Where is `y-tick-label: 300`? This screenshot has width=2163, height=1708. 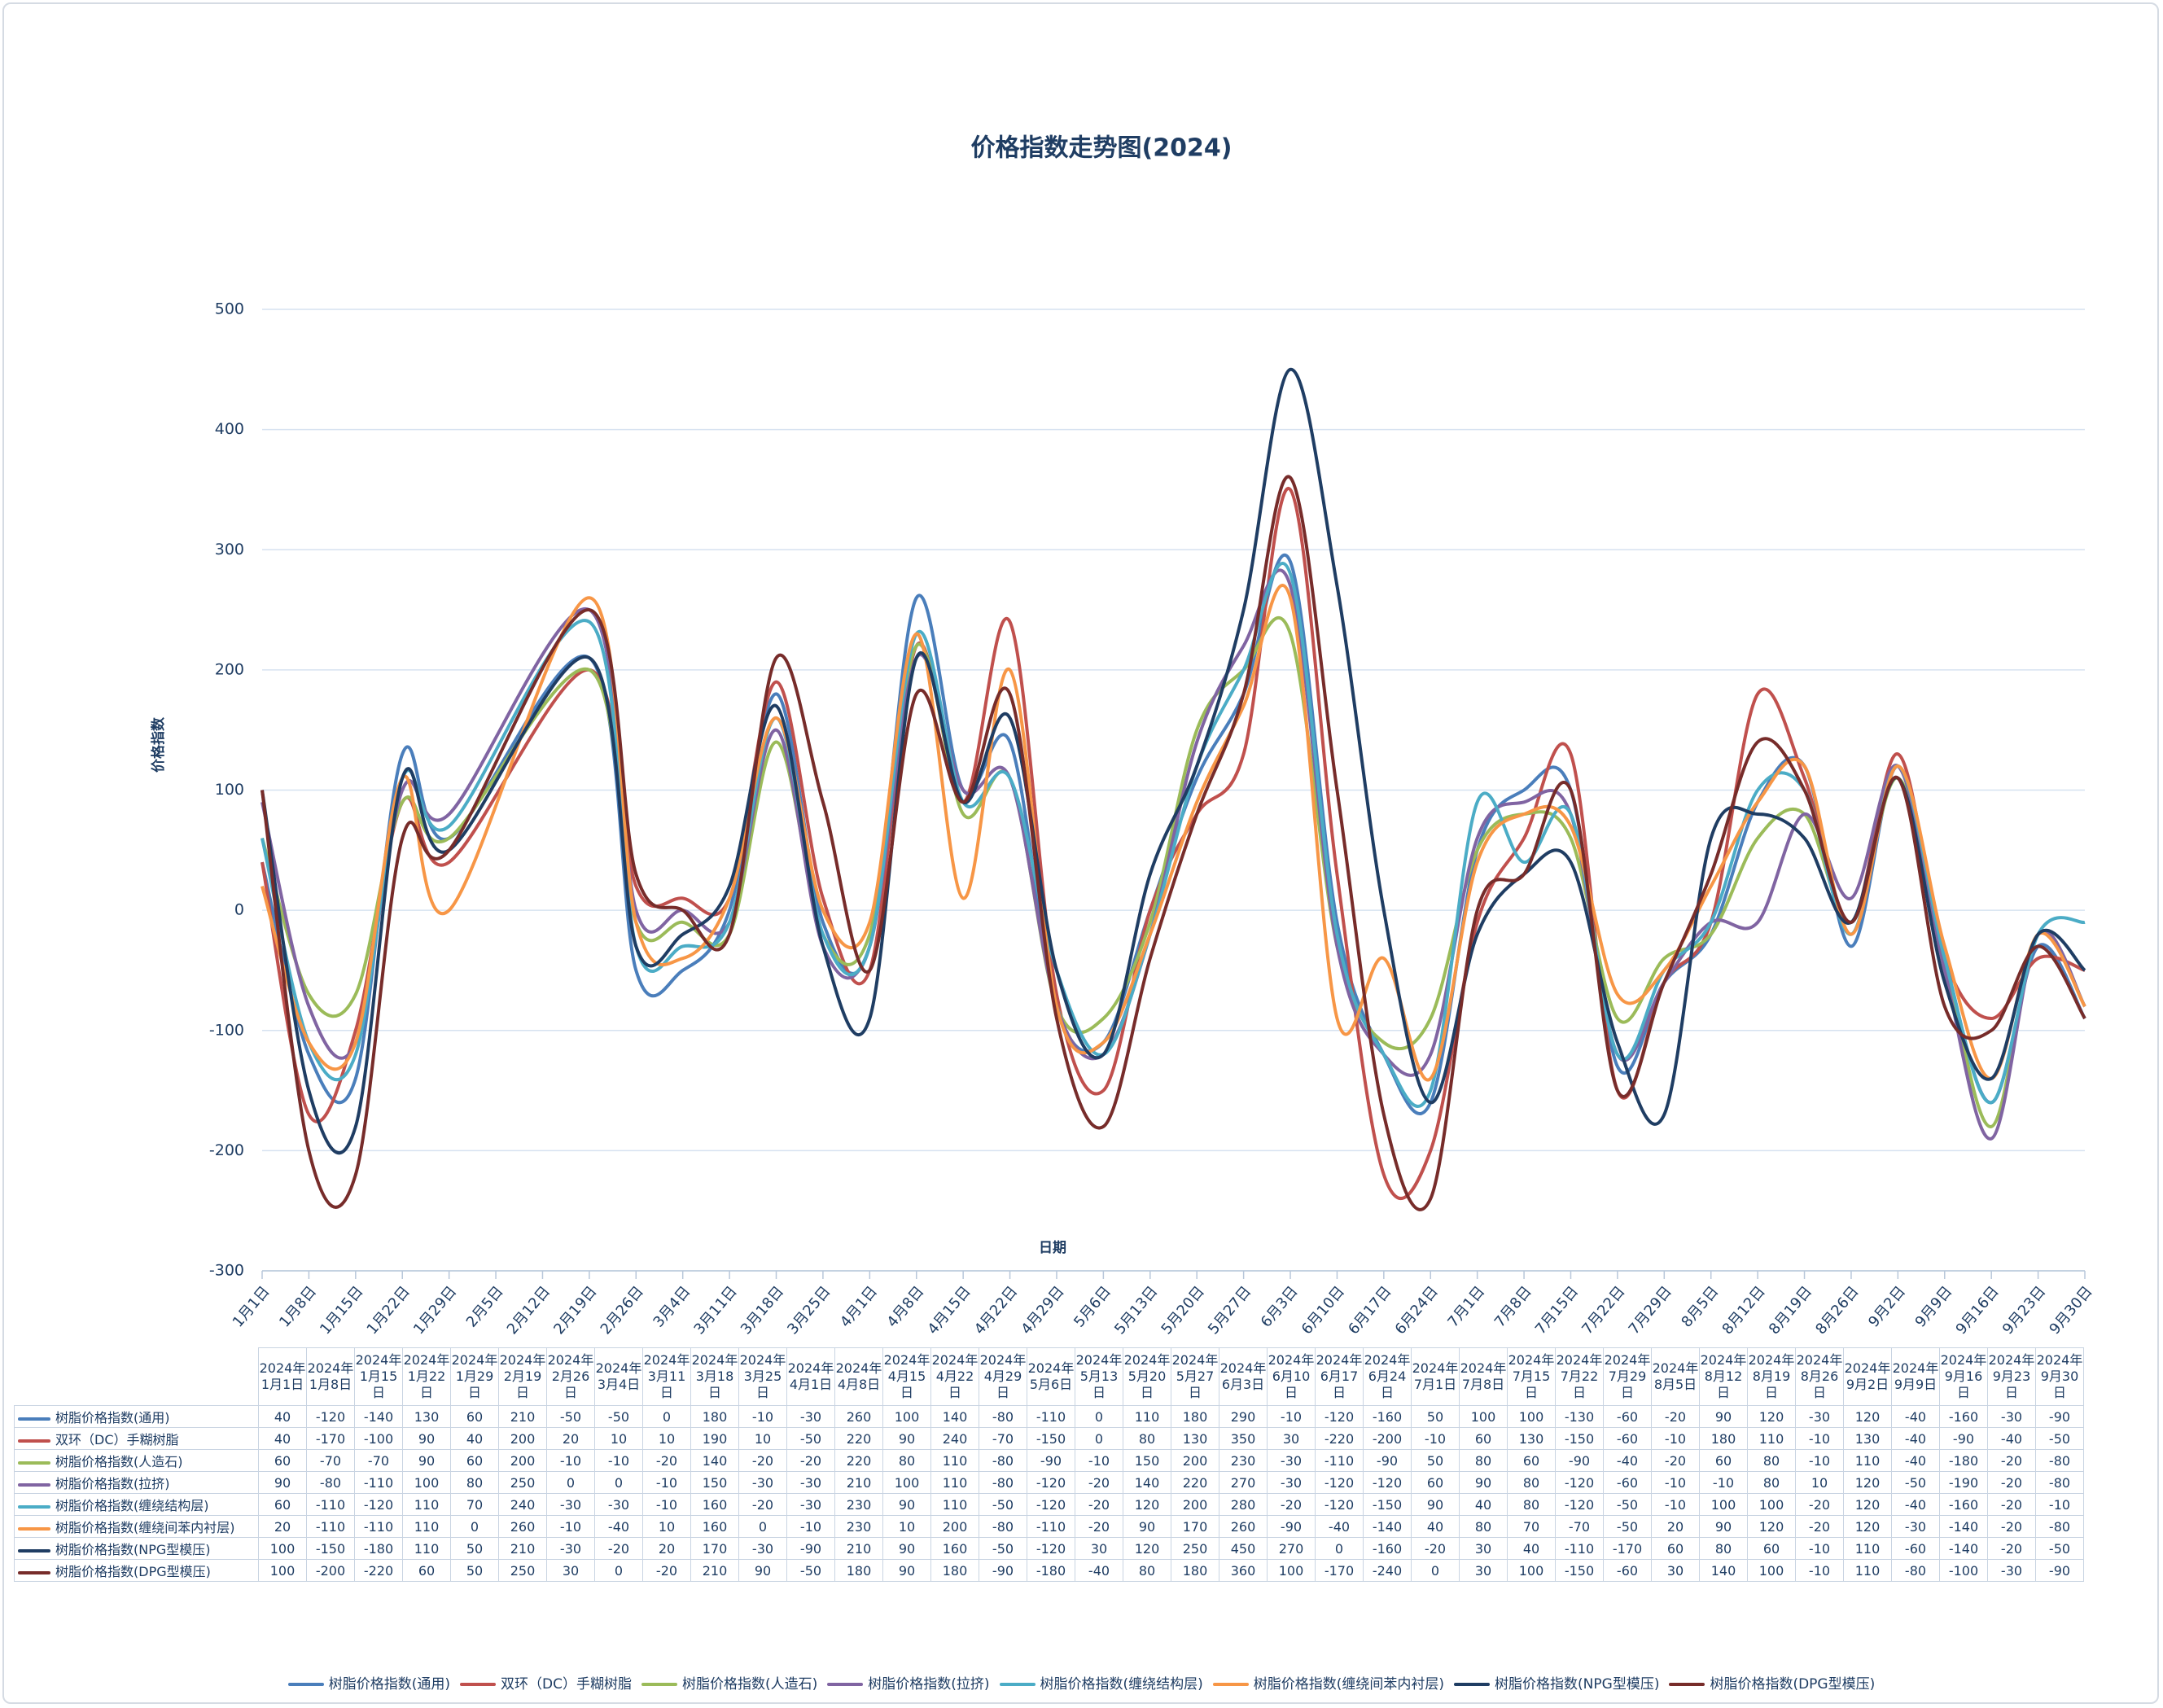 y-tick-label: 300 is located at coordinates (230, 549).